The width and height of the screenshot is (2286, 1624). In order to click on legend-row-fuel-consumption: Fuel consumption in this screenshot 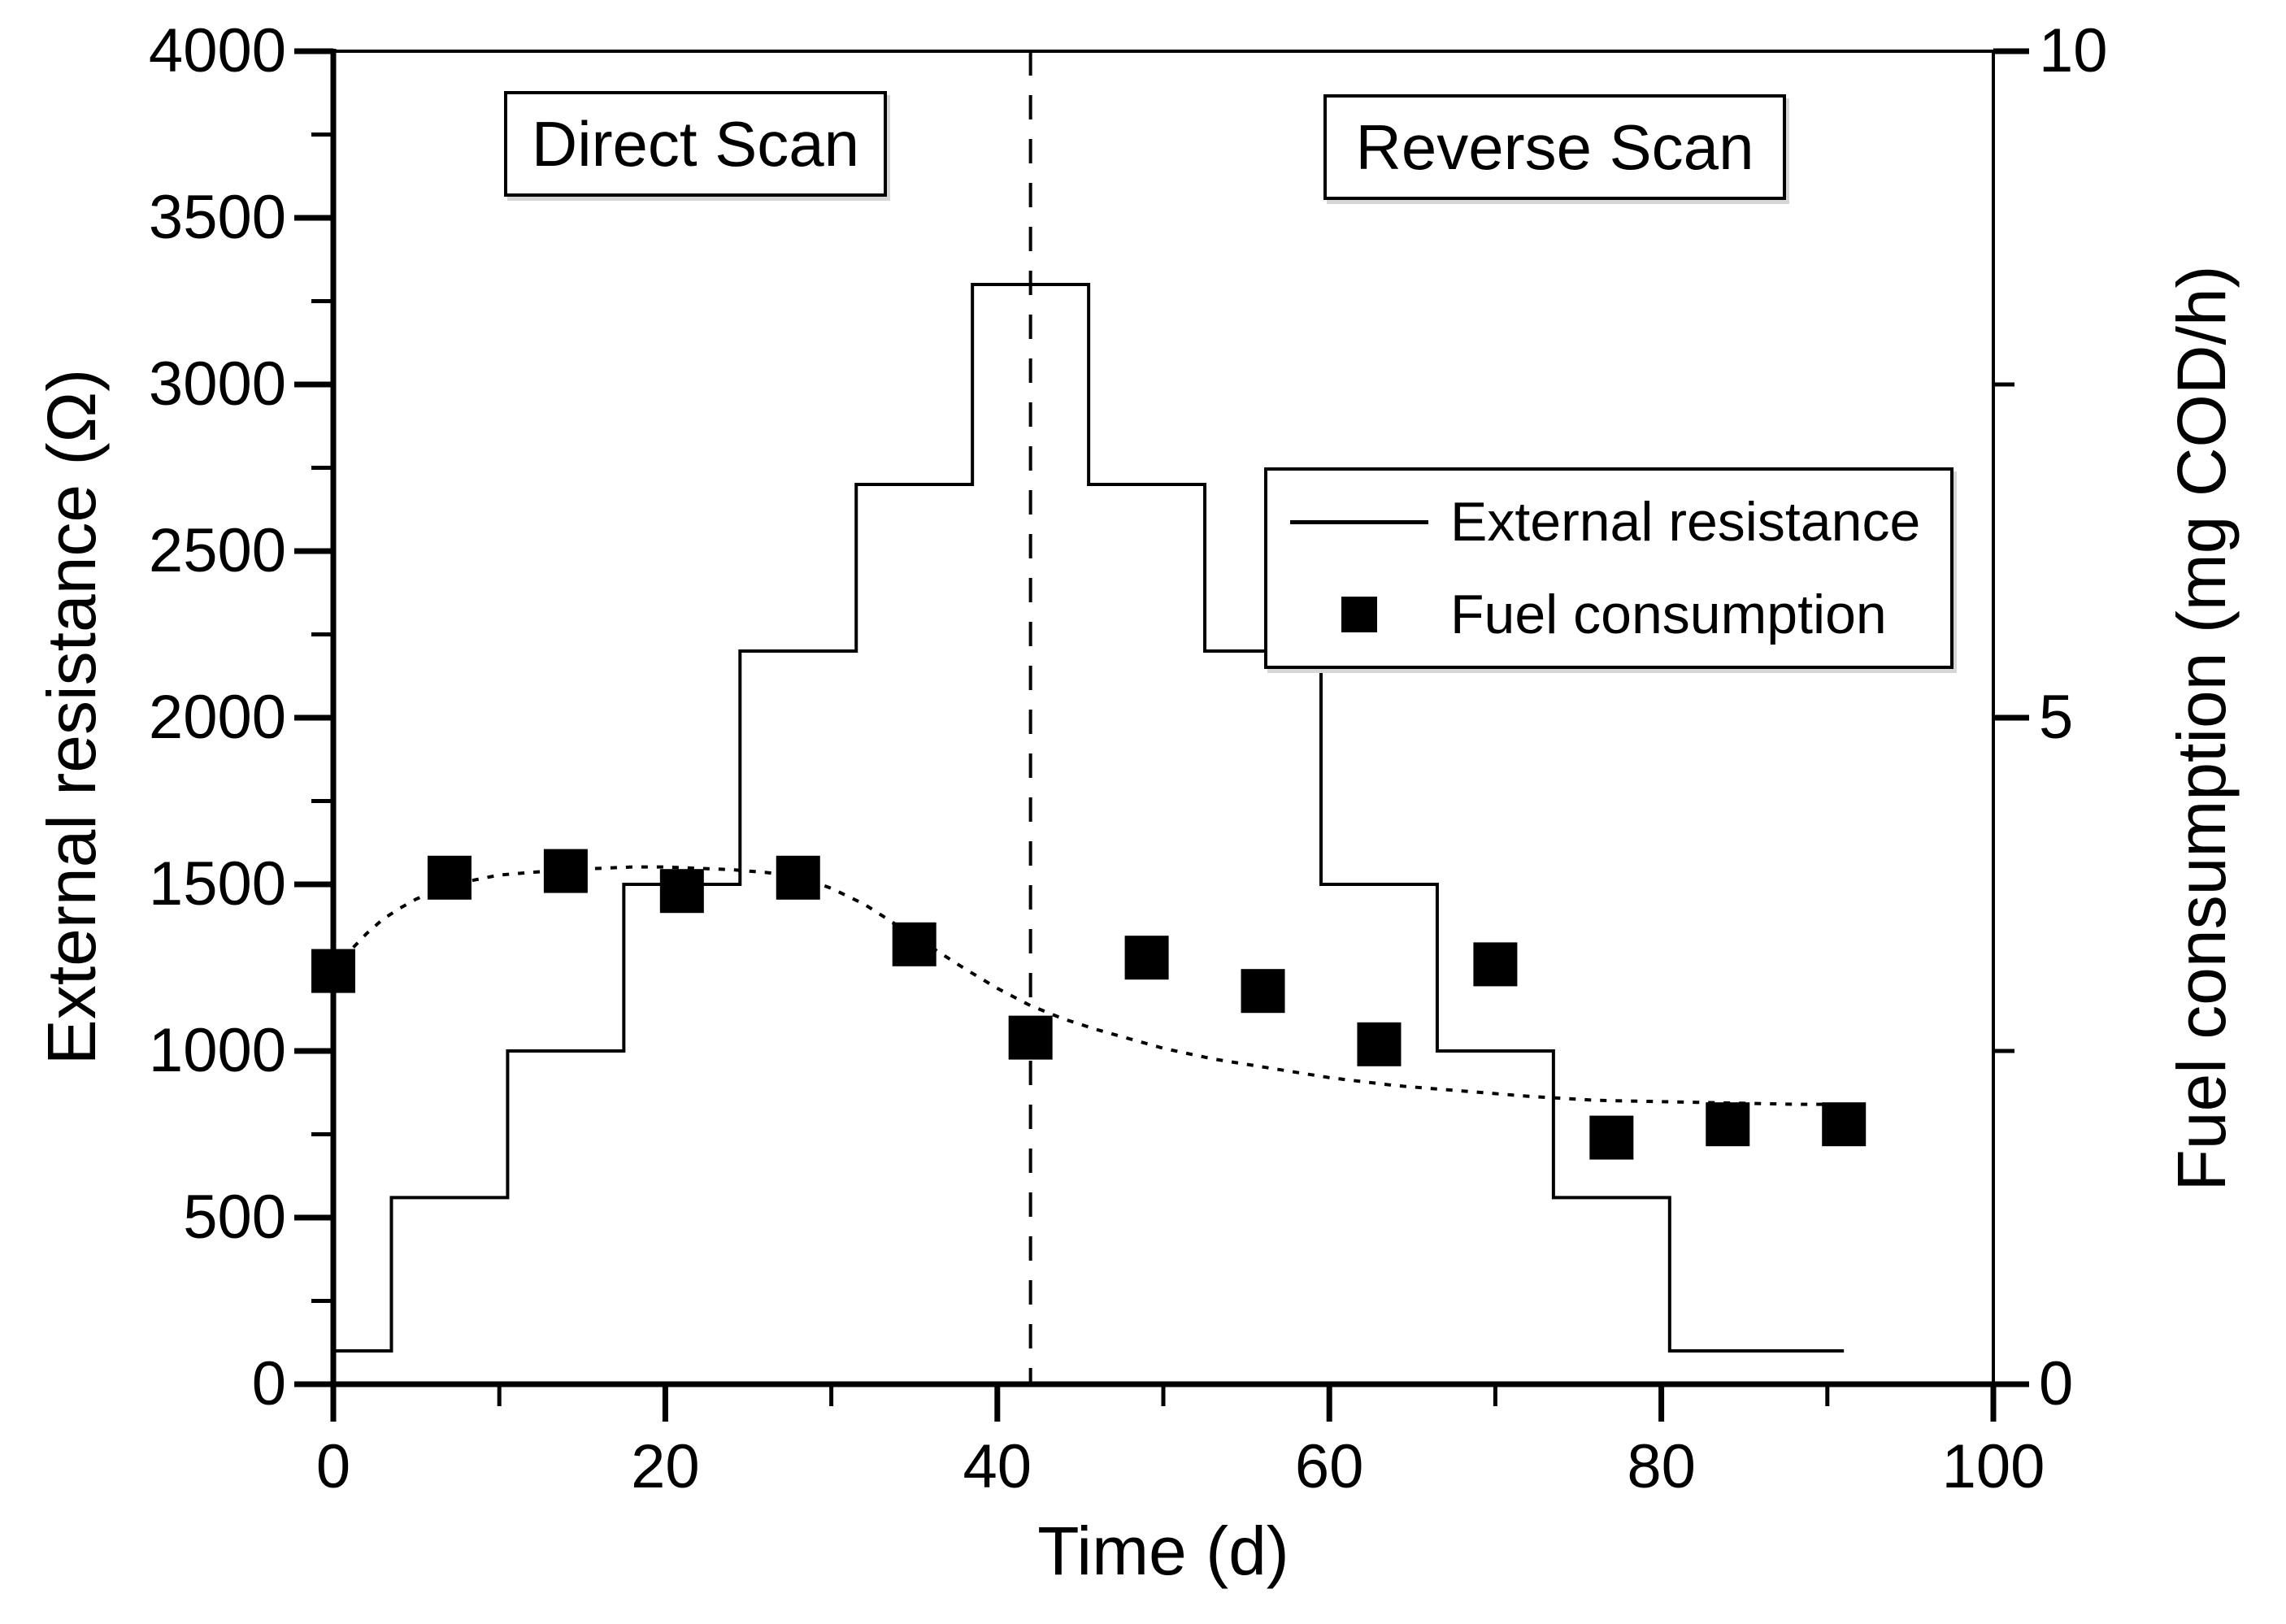, I will do `click(1608, 614)`.